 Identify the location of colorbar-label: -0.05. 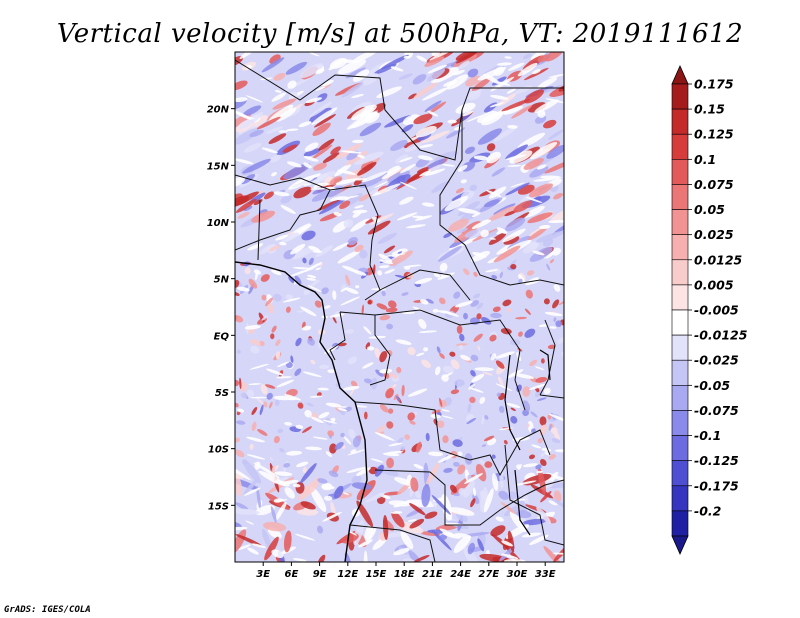
(712, 385).